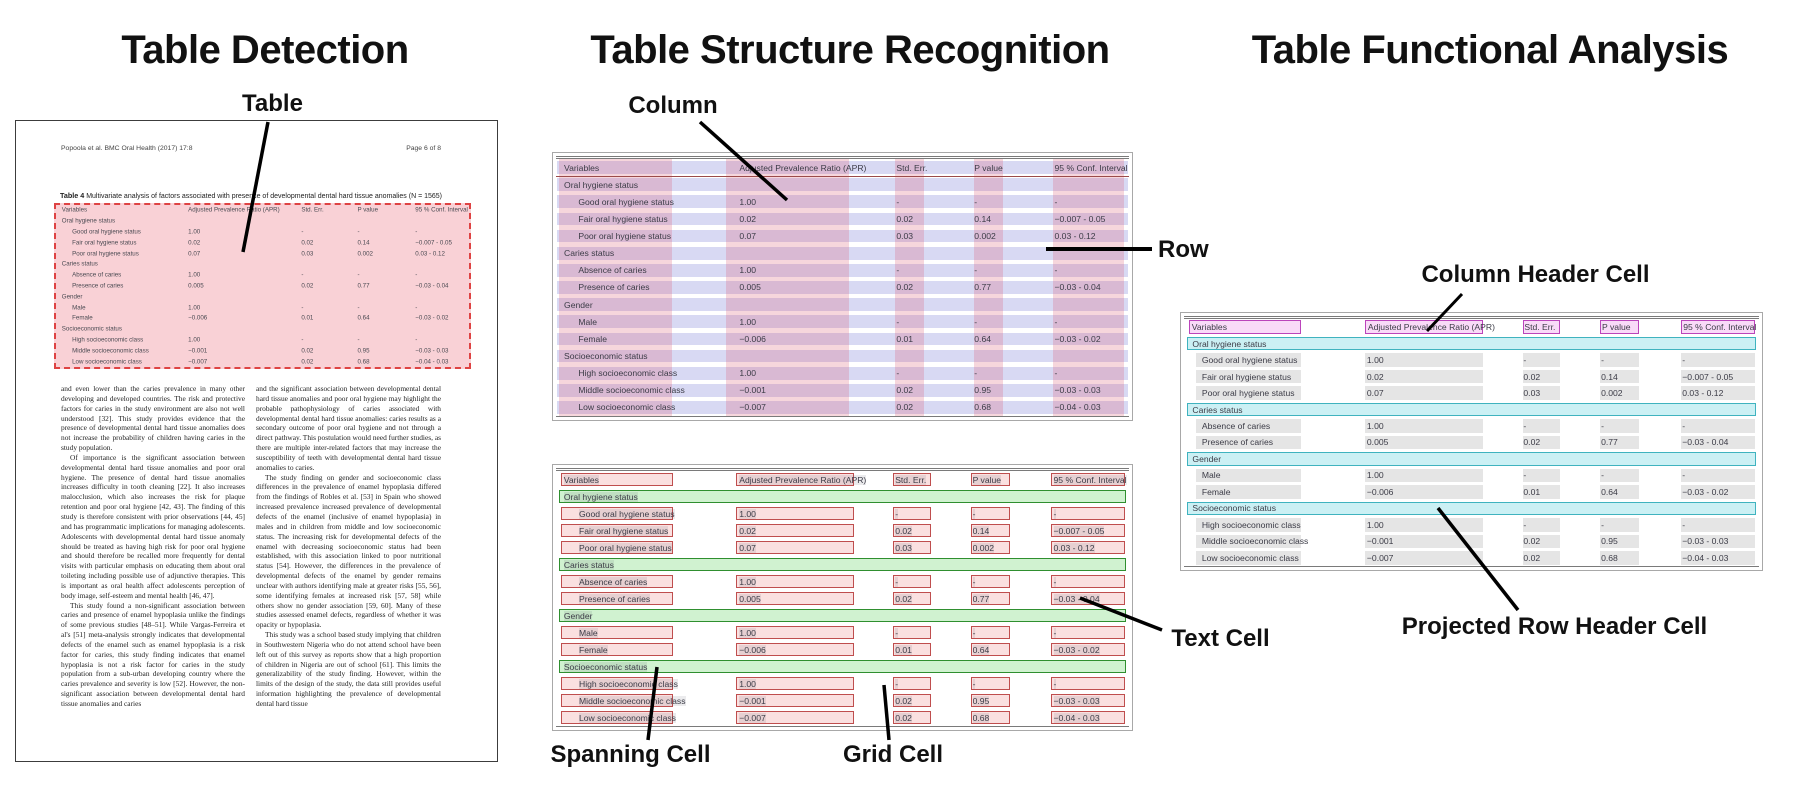 This screenshot has height=790, width=1800. Describe the element at coordinates (1091, 167) in the screenshot. I see `header-cell-text: 95 % Conf. Interval` at that location.